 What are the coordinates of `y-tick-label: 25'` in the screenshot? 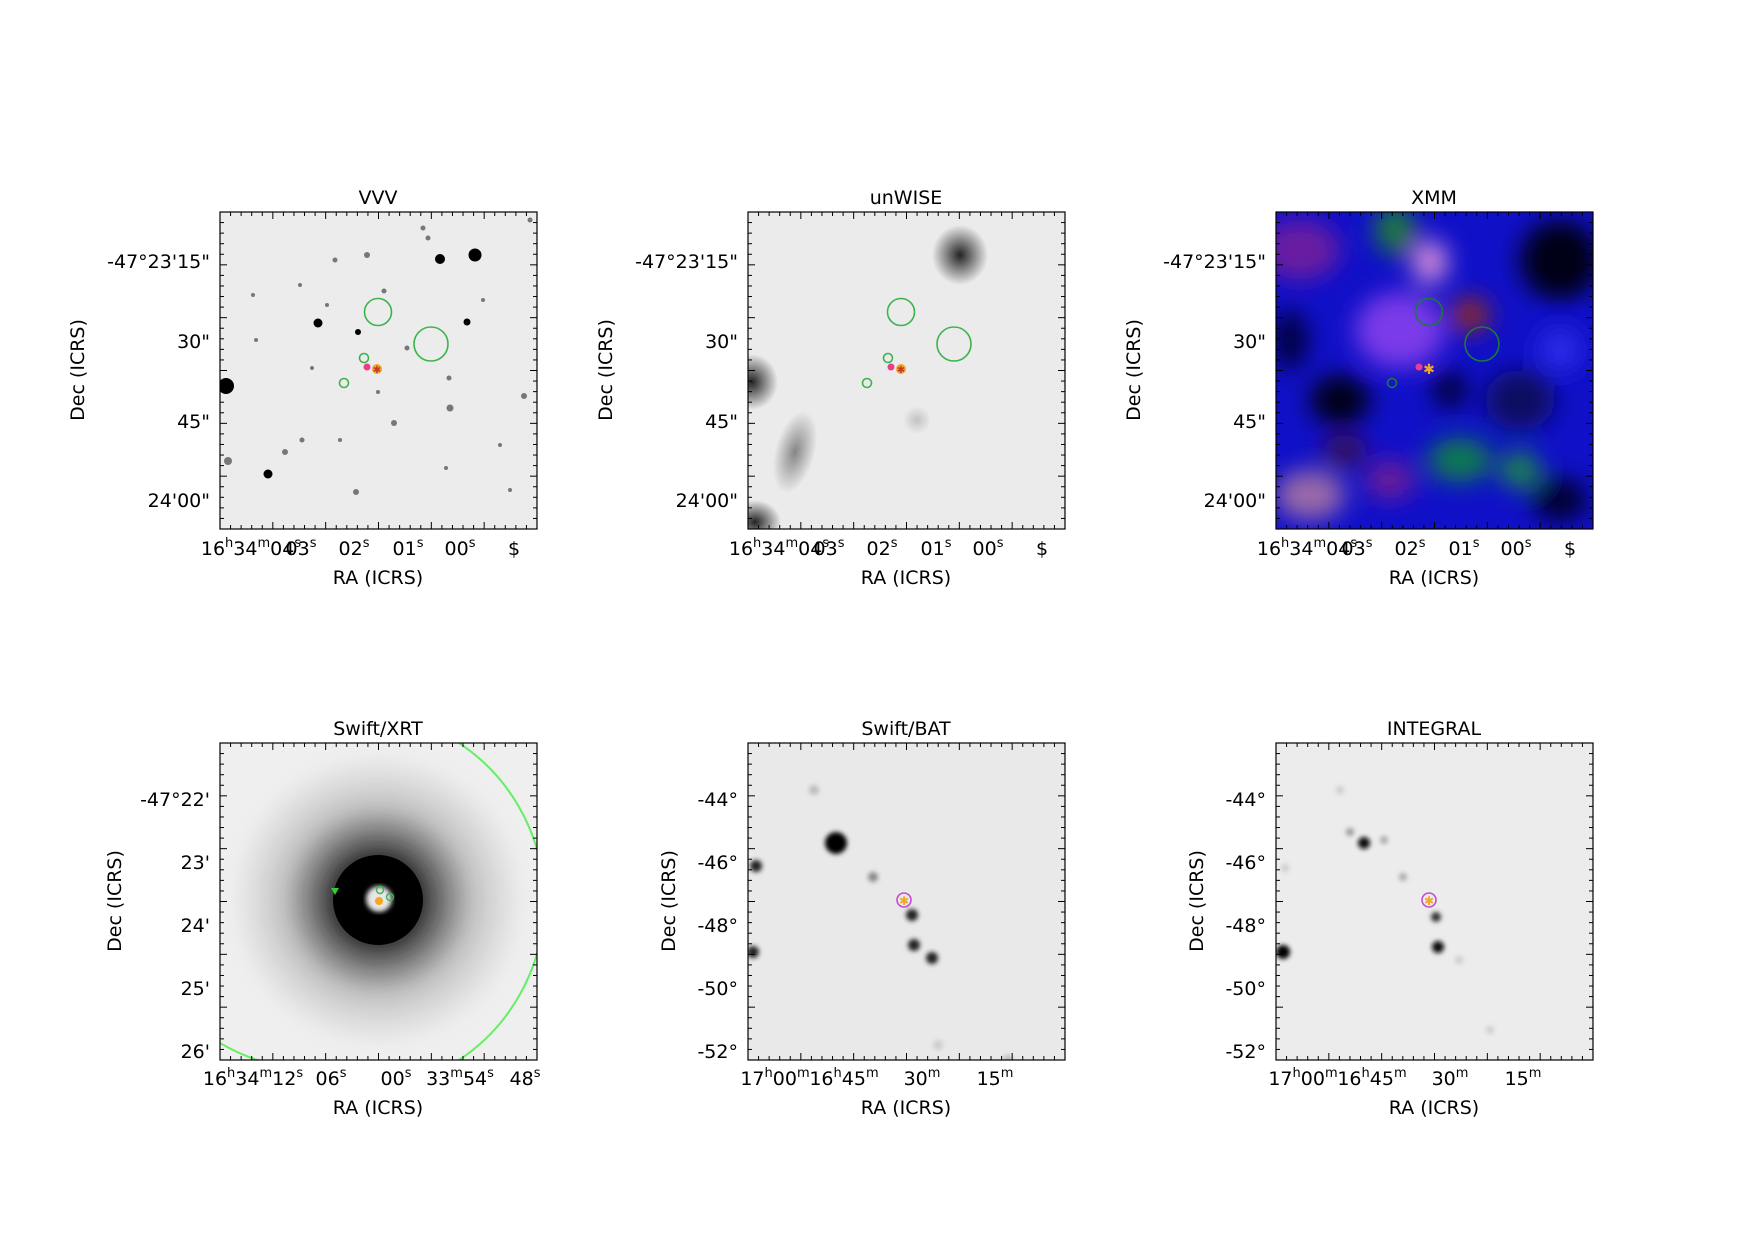 It's located at (195, 989).